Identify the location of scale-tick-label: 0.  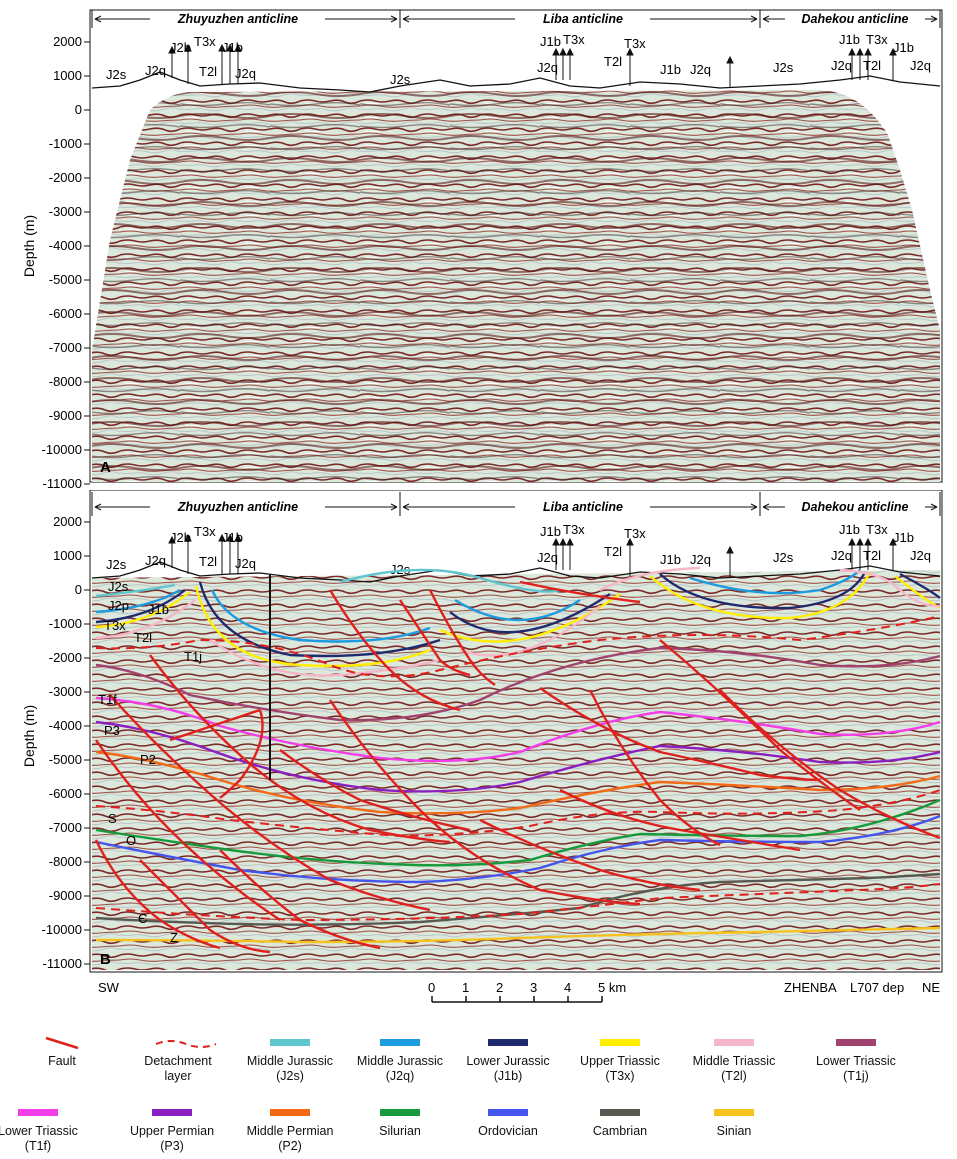
(431, 987).